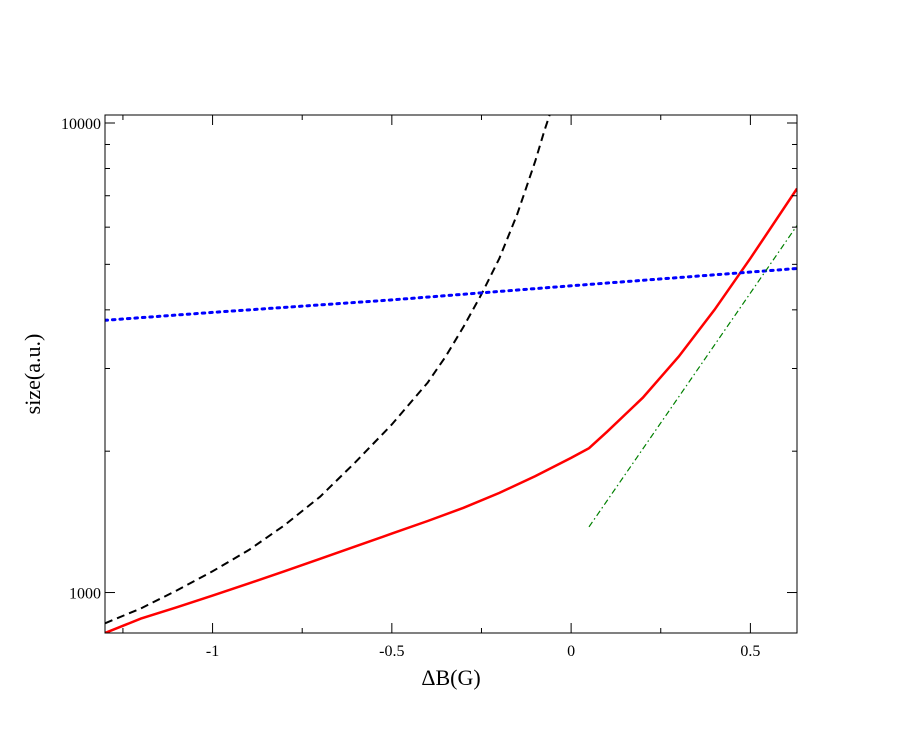 This screenshot has width=897, height=747. Describe the element at coordinates (85, 594) in the screenshot. I see `y-tick-label: 1000` at that location.